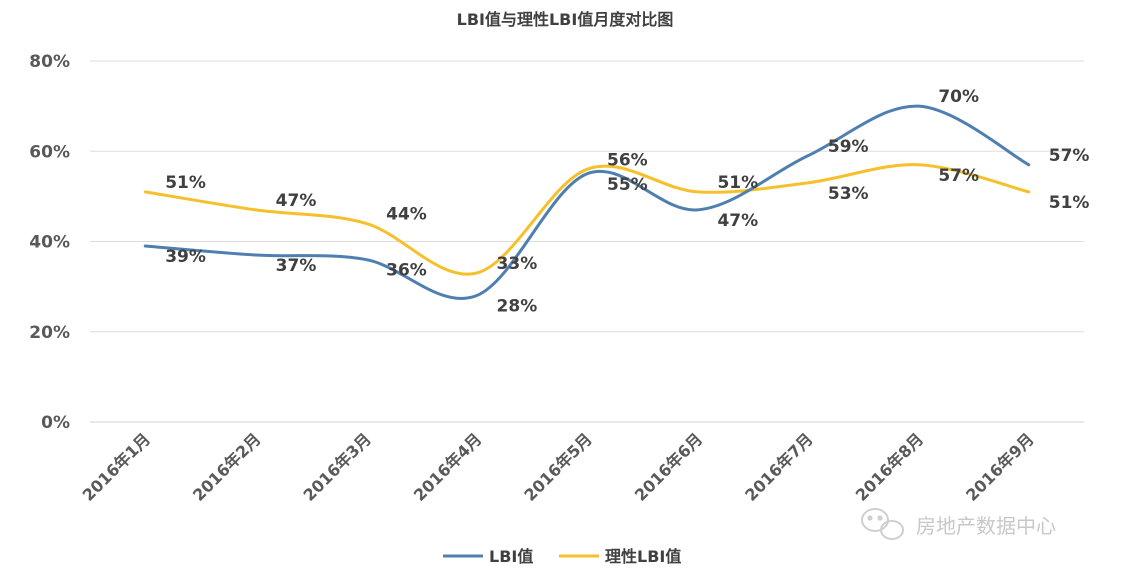 This screenshot has width=1129, height=579. What do you see at coordinates (49, 333) in the screenshot?
I see `y-tick-label: 20%` at bounding box center [49, 333].